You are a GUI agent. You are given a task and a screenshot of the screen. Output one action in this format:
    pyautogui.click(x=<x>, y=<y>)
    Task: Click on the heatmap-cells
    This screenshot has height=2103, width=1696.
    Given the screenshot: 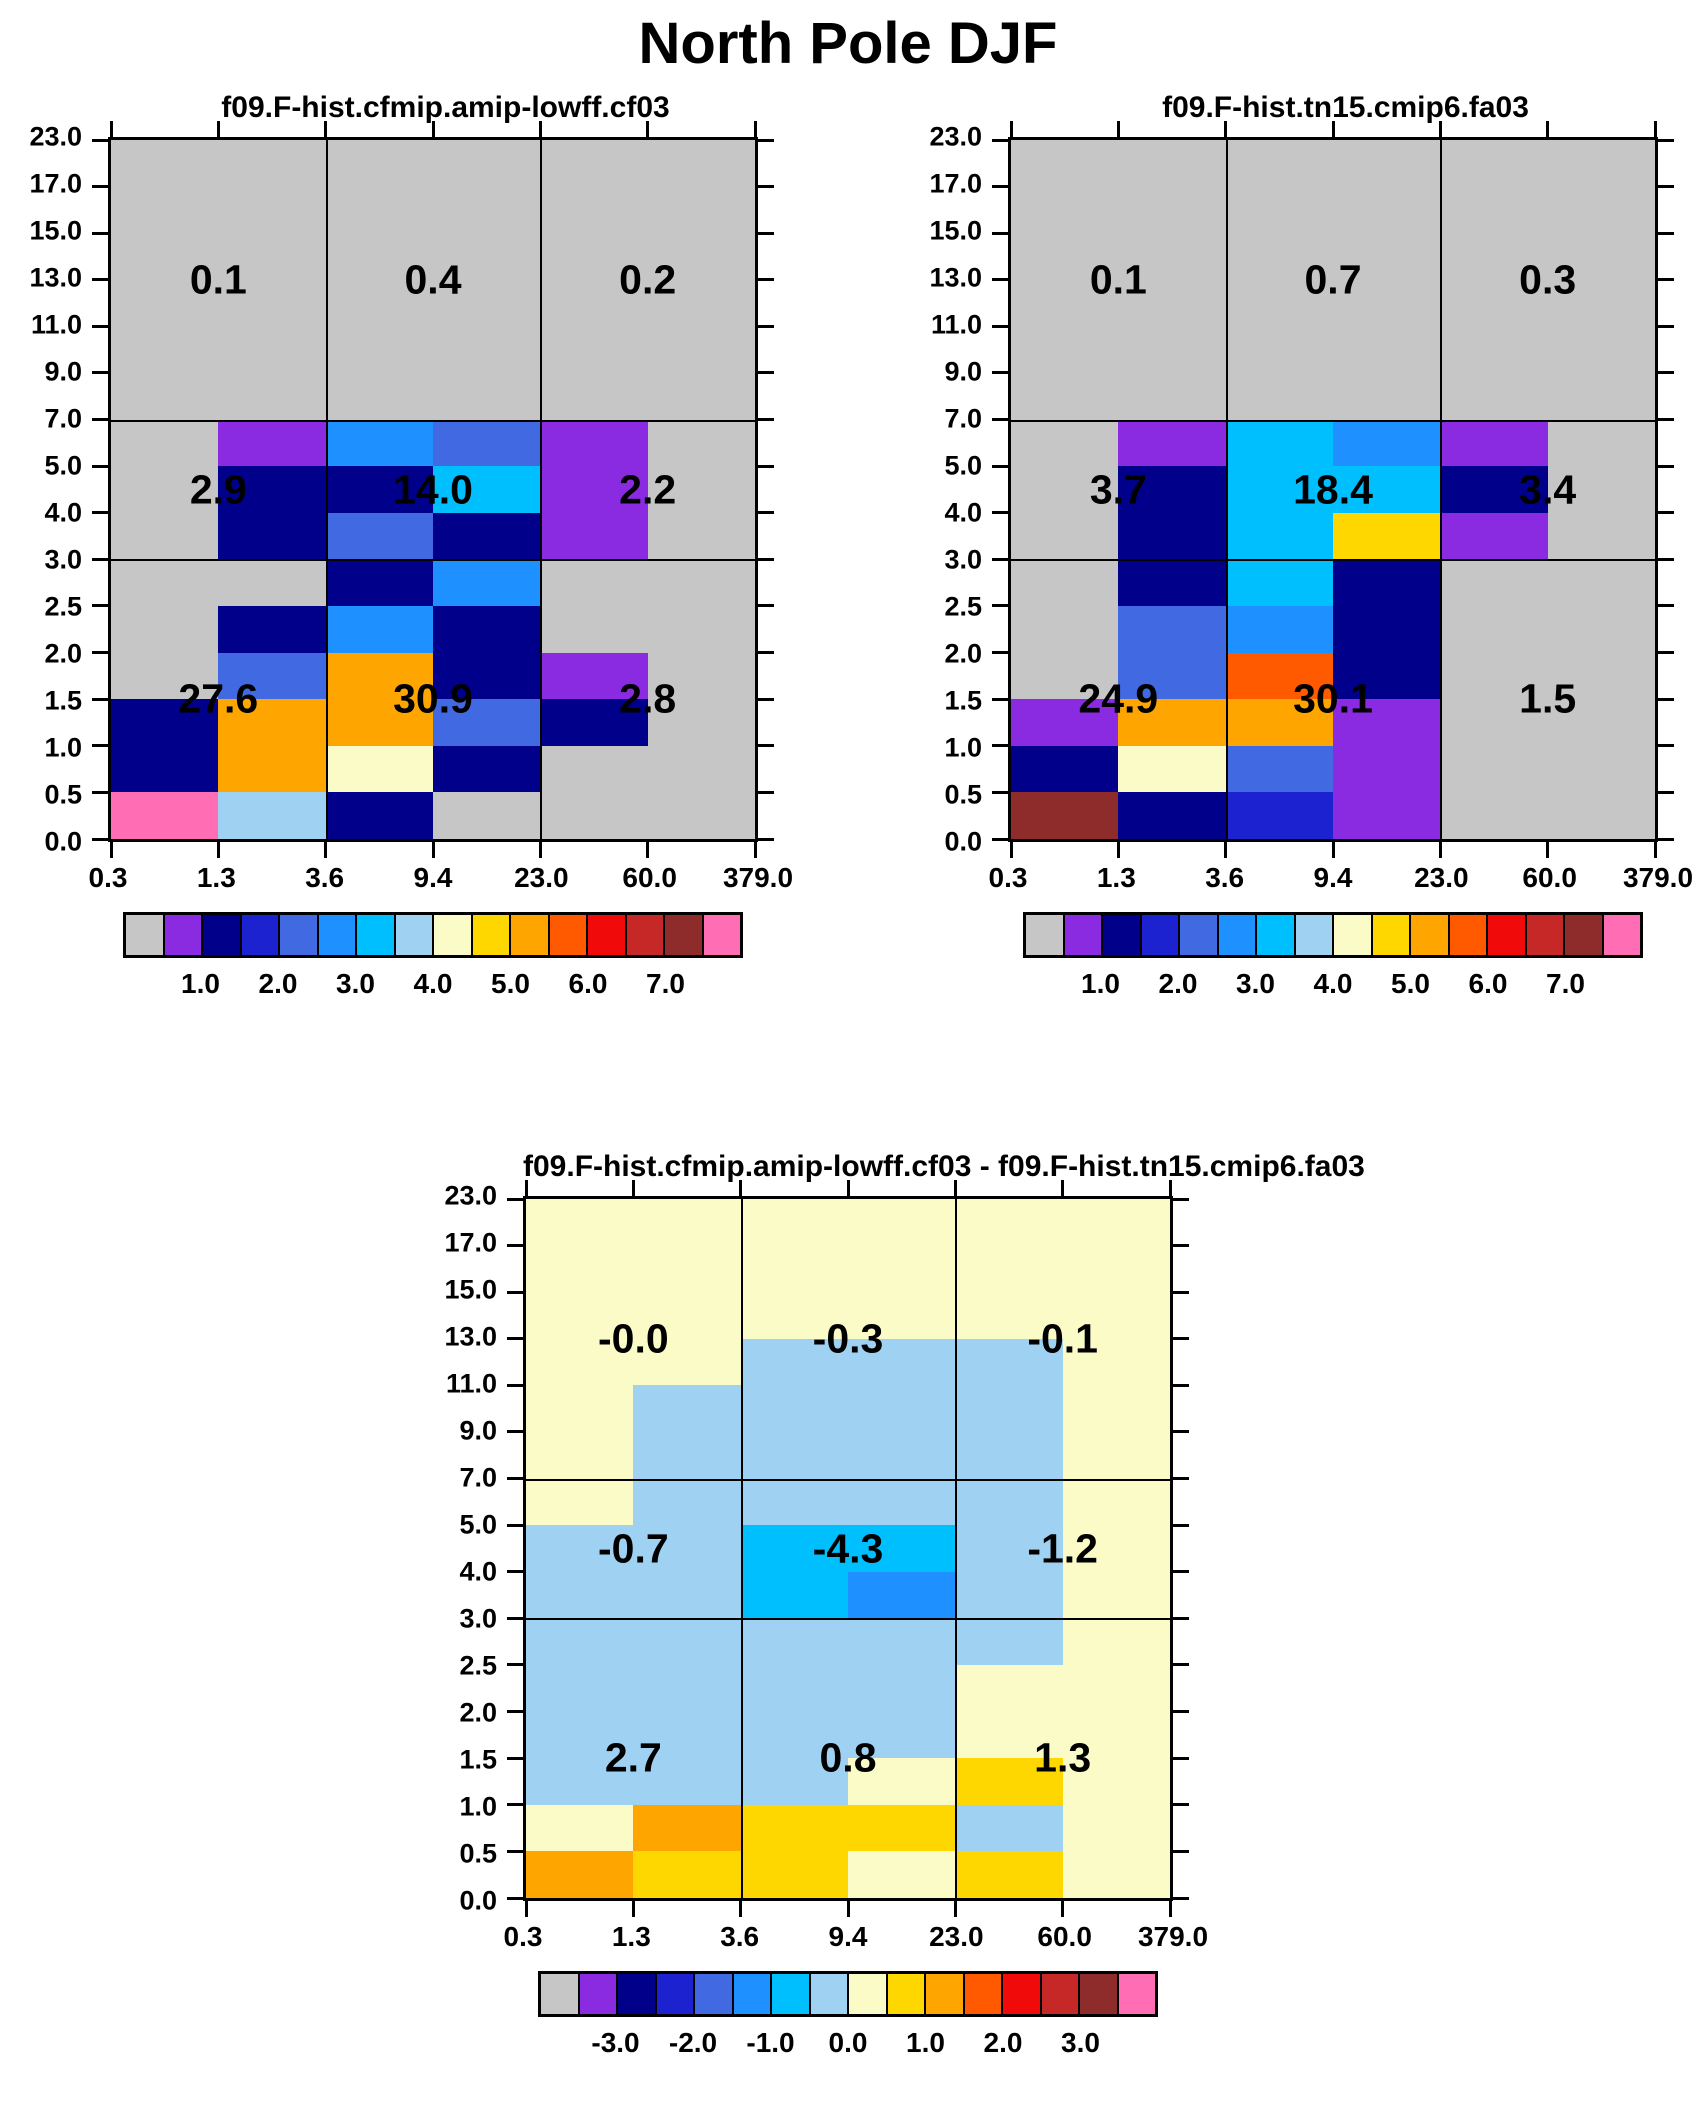 What is the action you would take?
    pyautogui.click(x=848, y=1548)
    